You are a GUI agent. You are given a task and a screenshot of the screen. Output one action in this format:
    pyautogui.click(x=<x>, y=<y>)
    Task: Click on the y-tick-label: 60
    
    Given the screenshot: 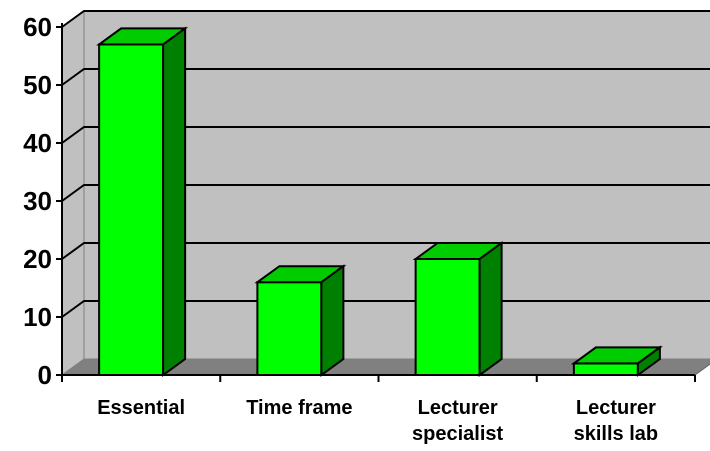 What is the action you would take?
    pyautogui.click(x=37, y=27)
    